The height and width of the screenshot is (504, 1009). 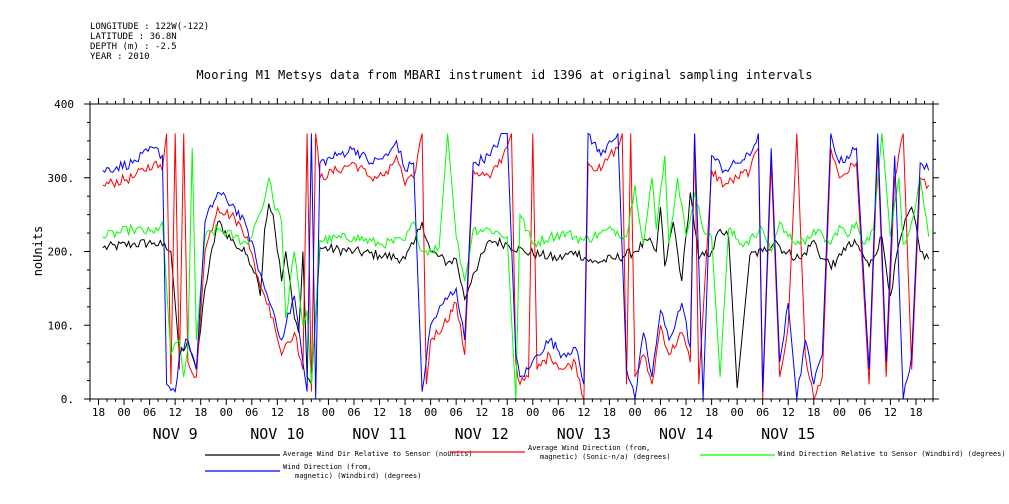 What do you see at coordinates (133, 37) in the screenshot?
I see `meta-latitude: LATITUDE : 36.8N` at bounding box center [133, 37].